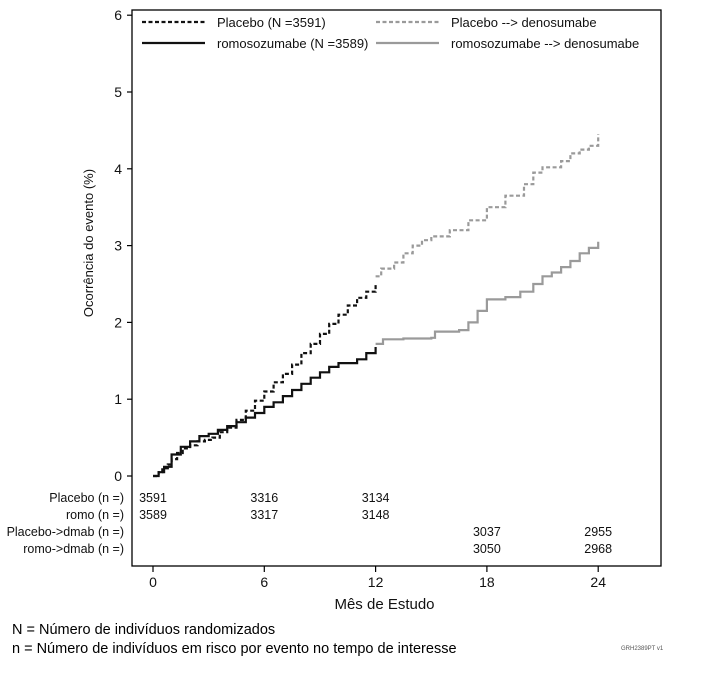 The image size is (710, 686). What do you see at coordinates (271, 22) in the screenshot?
I see `legend-label: Placebo (N =3591)` at bounding box center [271, 22].